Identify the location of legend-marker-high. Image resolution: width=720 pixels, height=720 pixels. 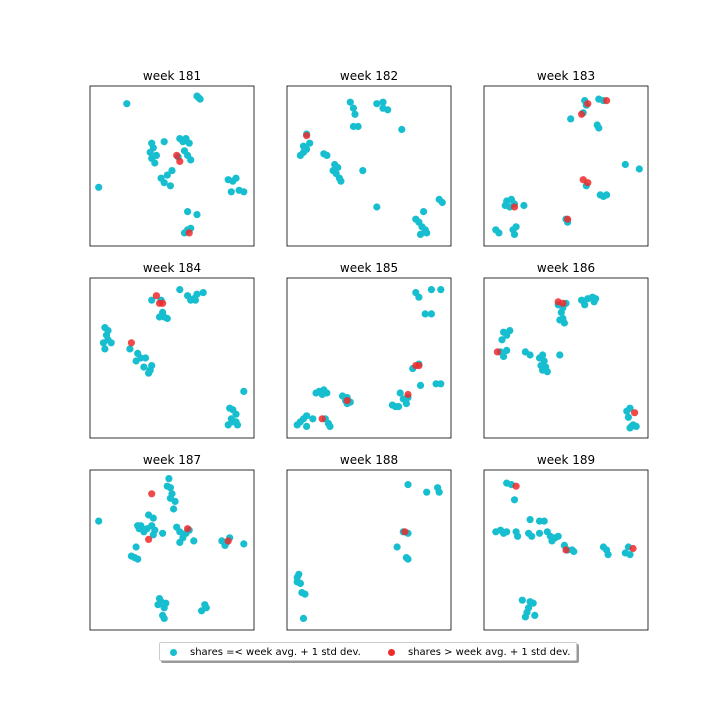
(391, 652).